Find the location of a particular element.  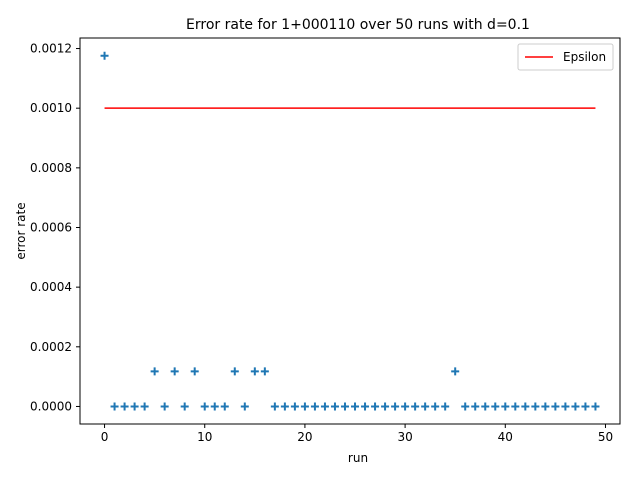

y-tick-label: 0.0010 is located at coordinates (51, 108).